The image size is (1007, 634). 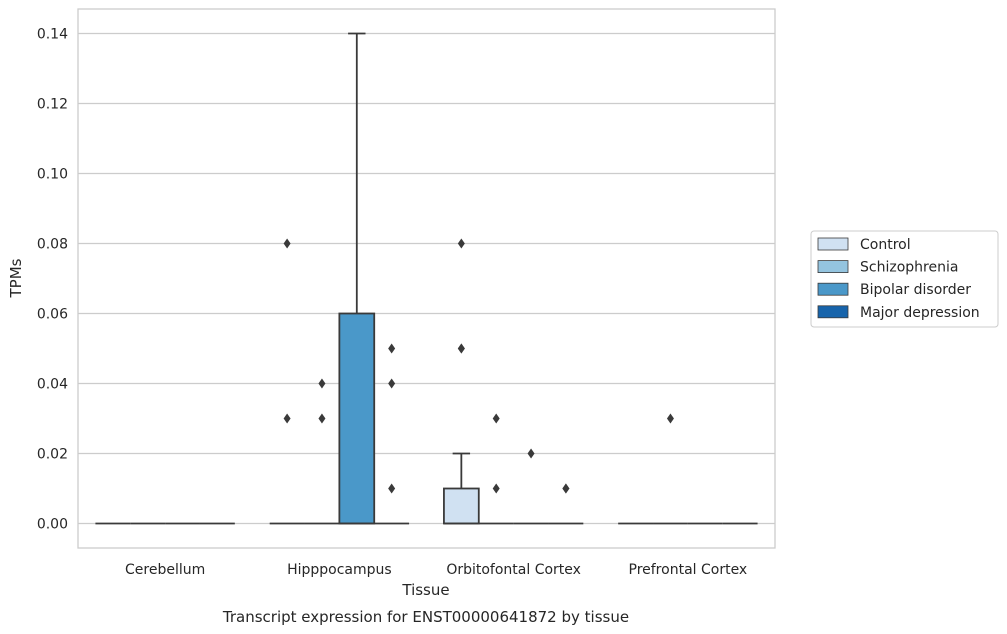 I want to click on x-axis-title: Tissue, so click(x=425, y=590).